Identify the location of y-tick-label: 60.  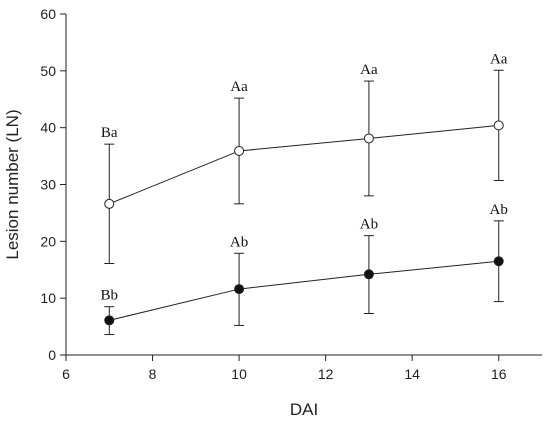
(48, 14).